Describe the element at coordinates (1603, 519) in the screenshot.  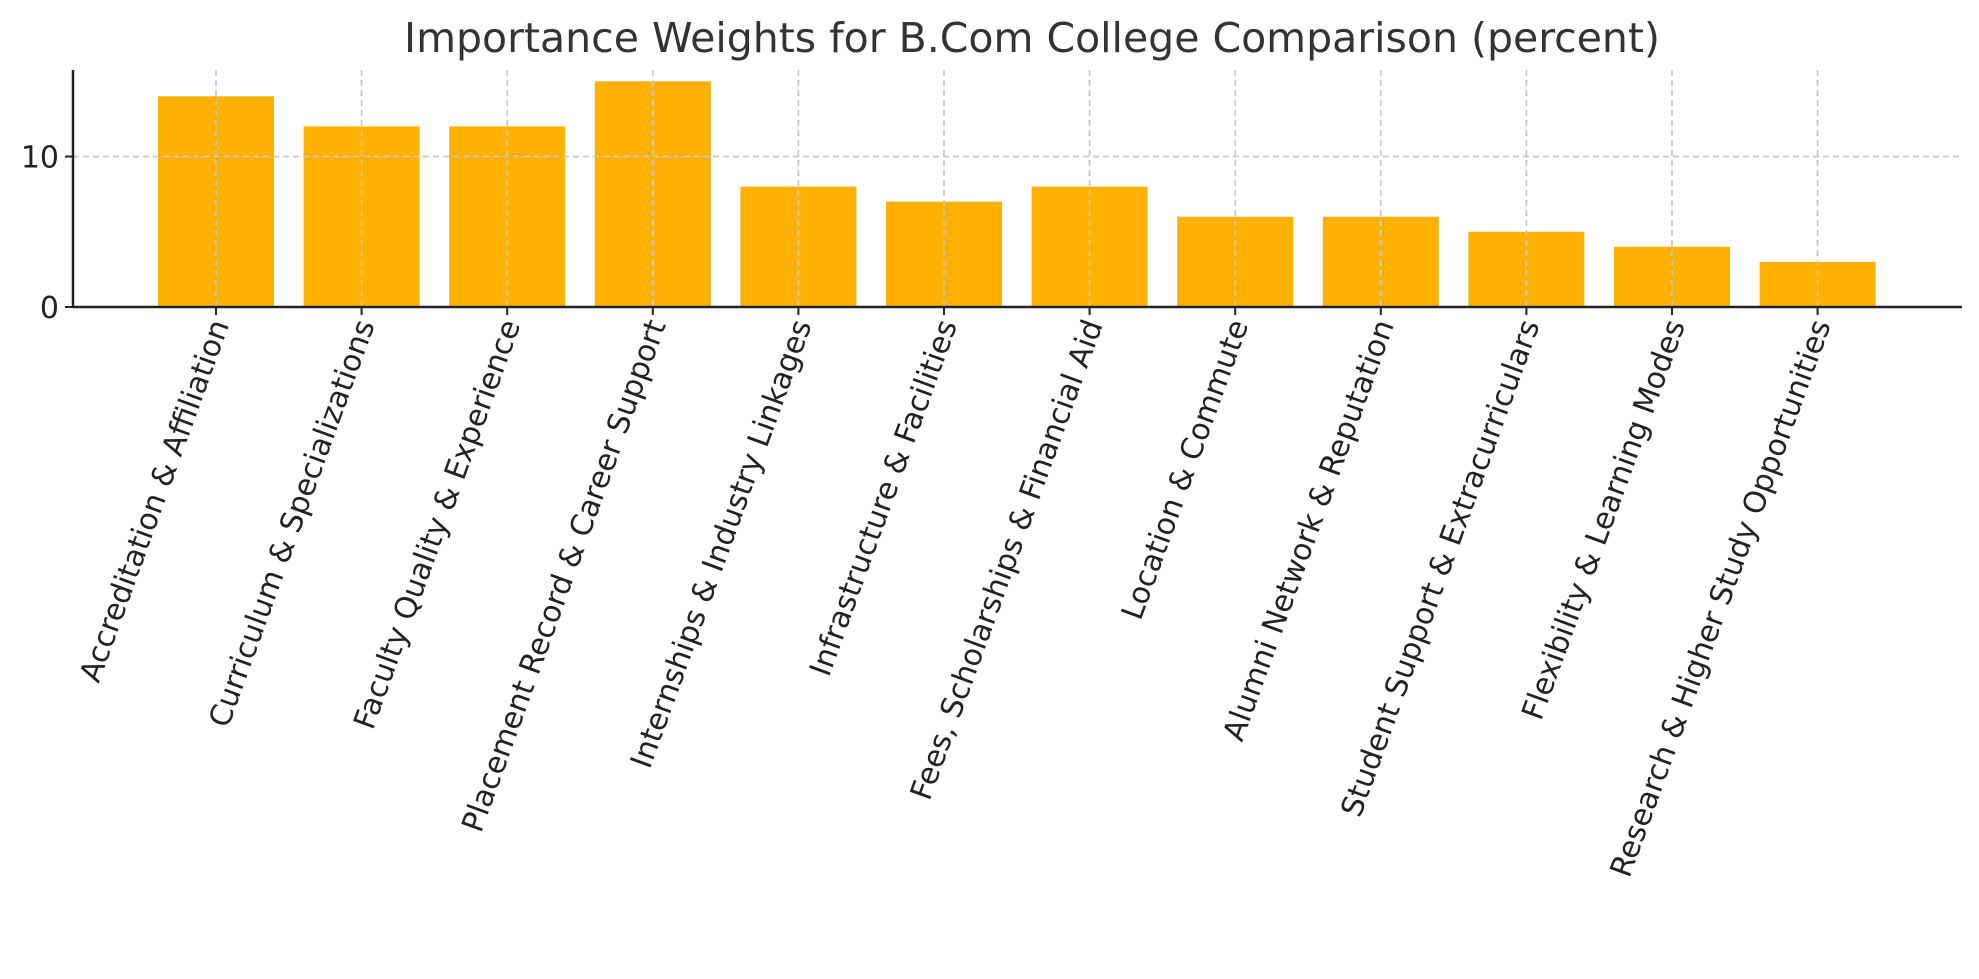
I see `x-tick-label: Flexibility & Learning Modes` at that location.